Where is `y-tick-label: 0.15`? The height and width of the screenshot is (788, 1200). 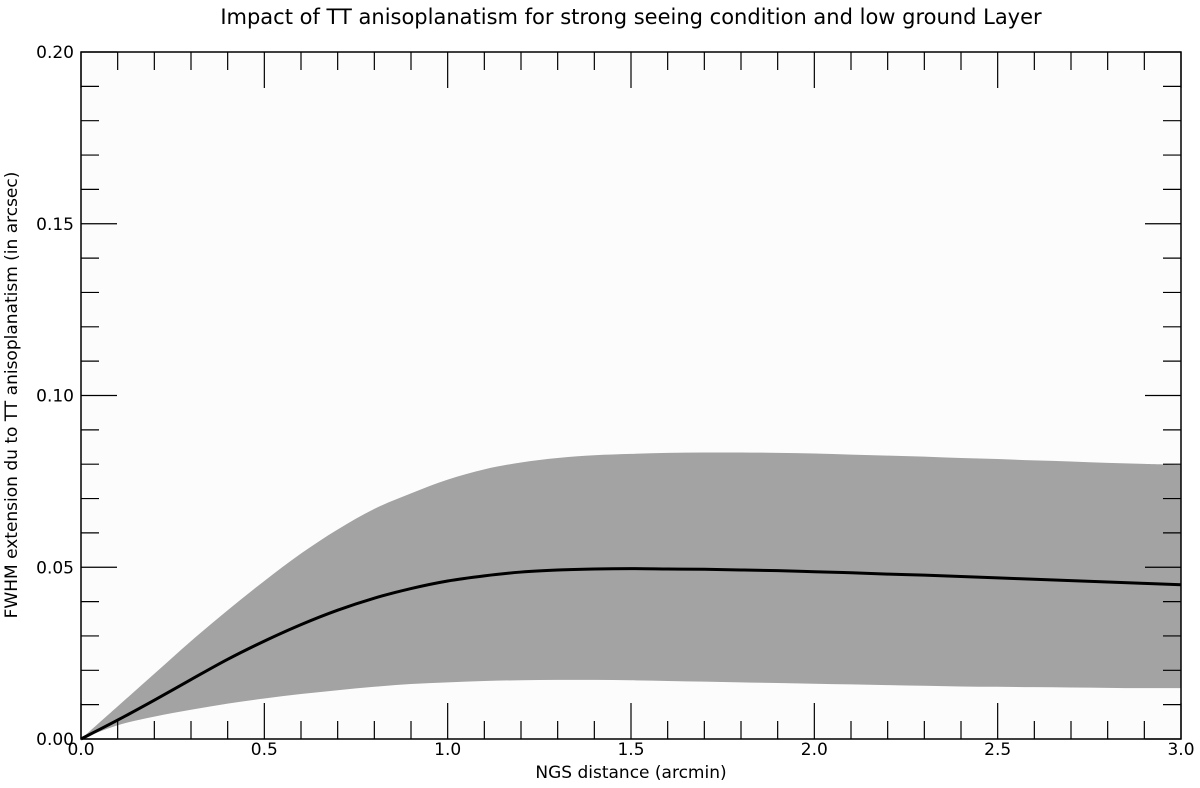
y-tick-label: 0.15 is located at coordinates (55, 225).